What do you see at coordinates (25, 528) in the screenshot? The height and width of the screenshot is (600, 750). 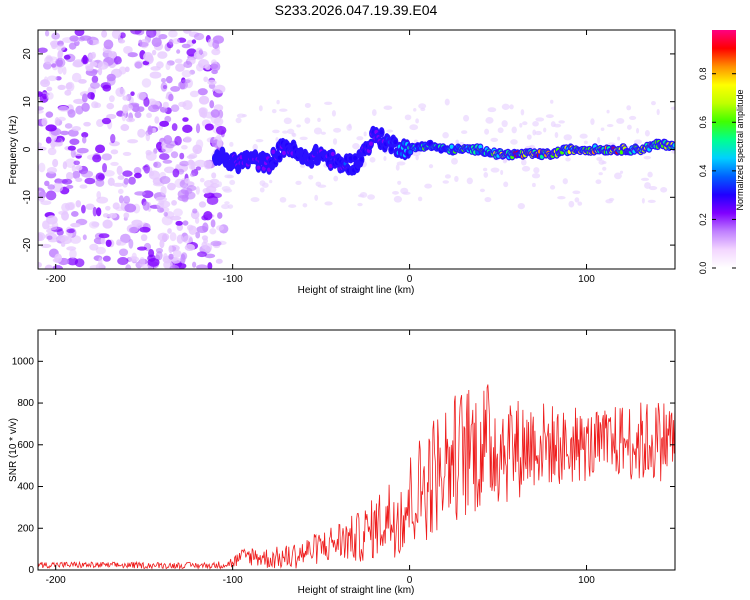 I see `snr-ytick-label: 200` at bounding box center [25, 528].